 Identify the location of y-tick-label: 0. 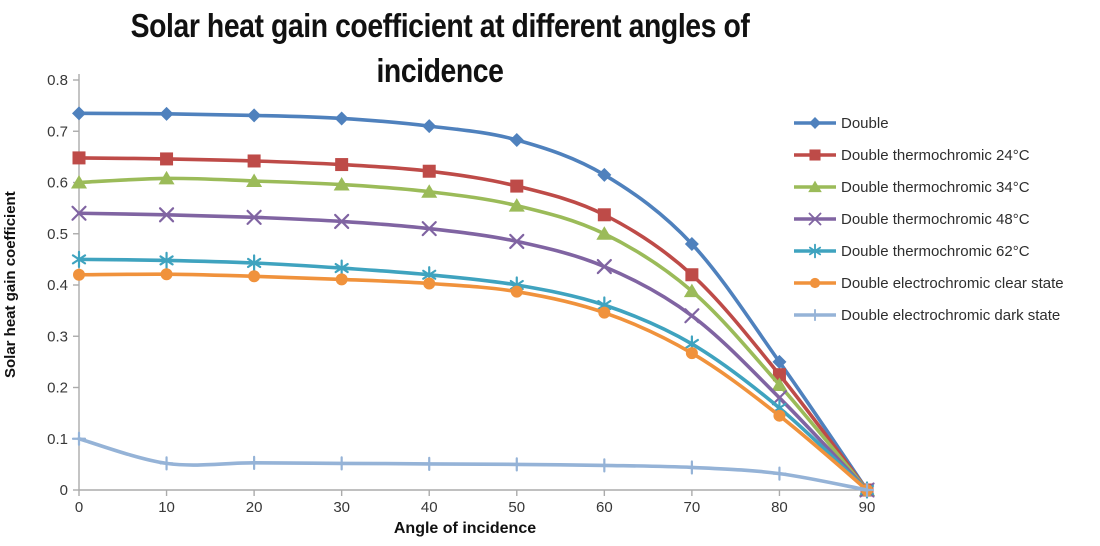
(64, 490).